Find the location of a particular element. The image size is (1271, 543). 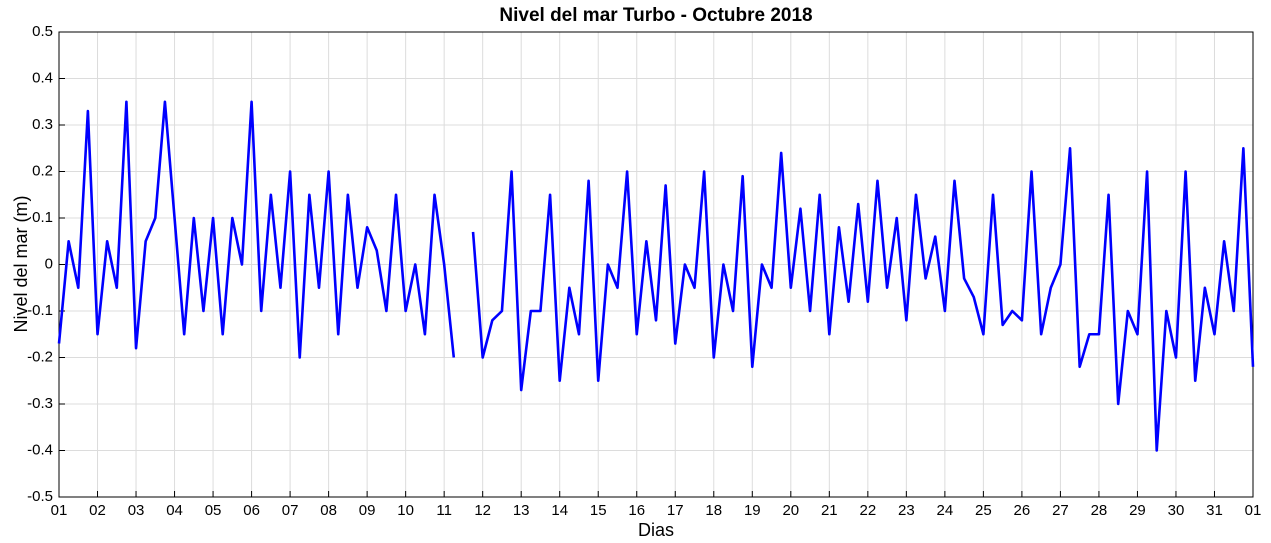

x-tick-label: 10 is located at coordinates (405, 510).